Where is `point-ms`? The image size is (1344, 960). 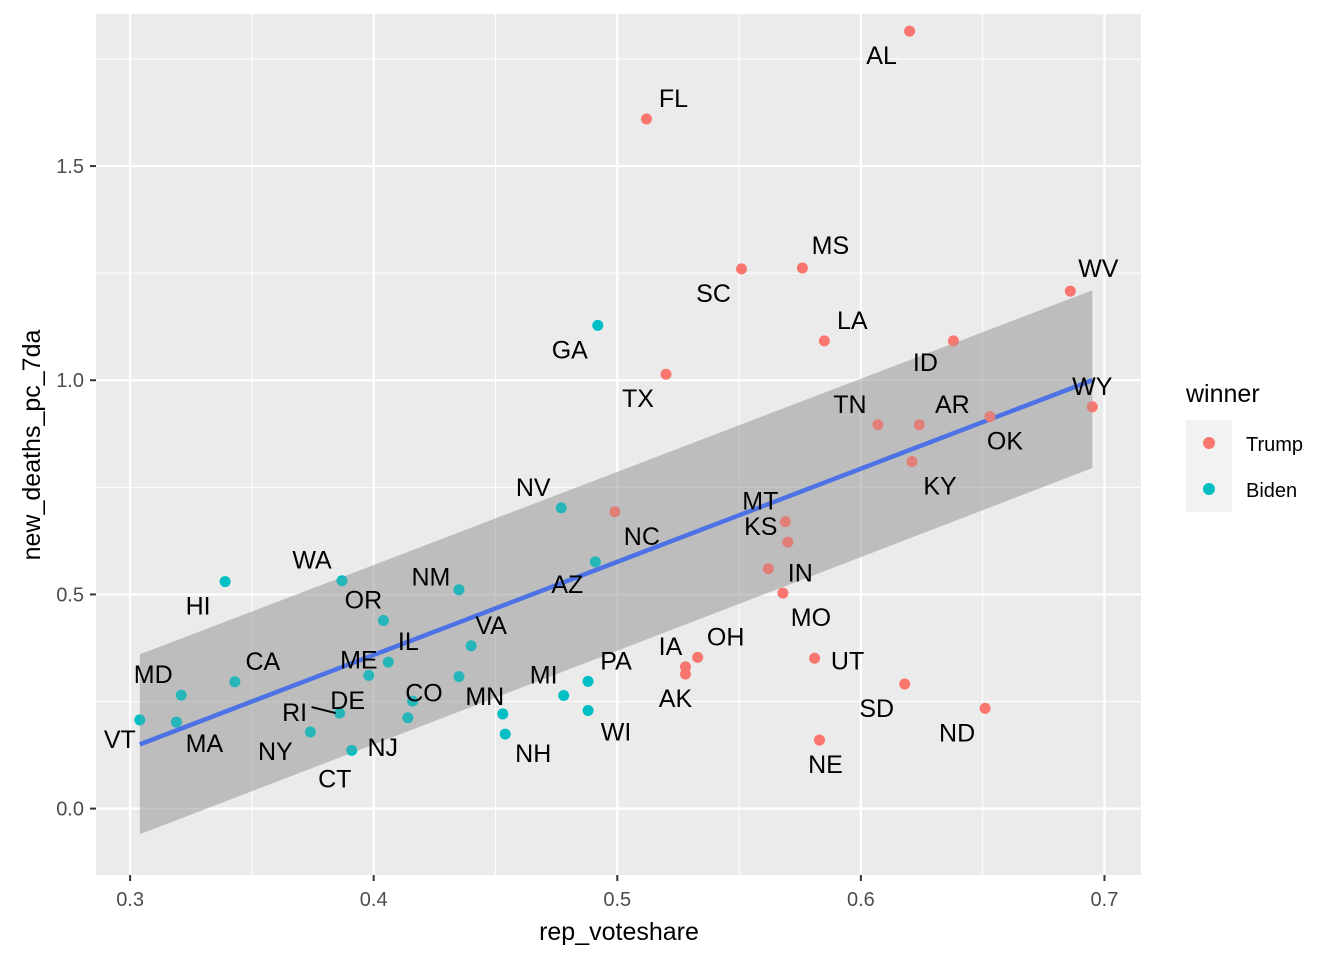 point-ms is located at coordinates (802, 268).